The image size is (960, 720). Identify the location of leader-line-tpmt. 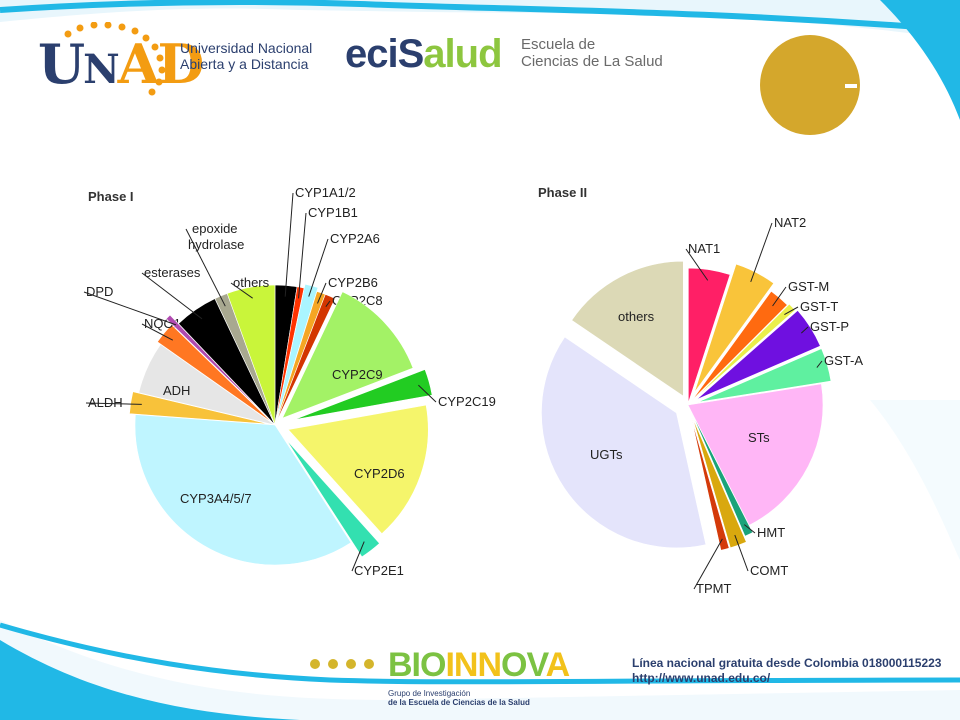
(708, 564).